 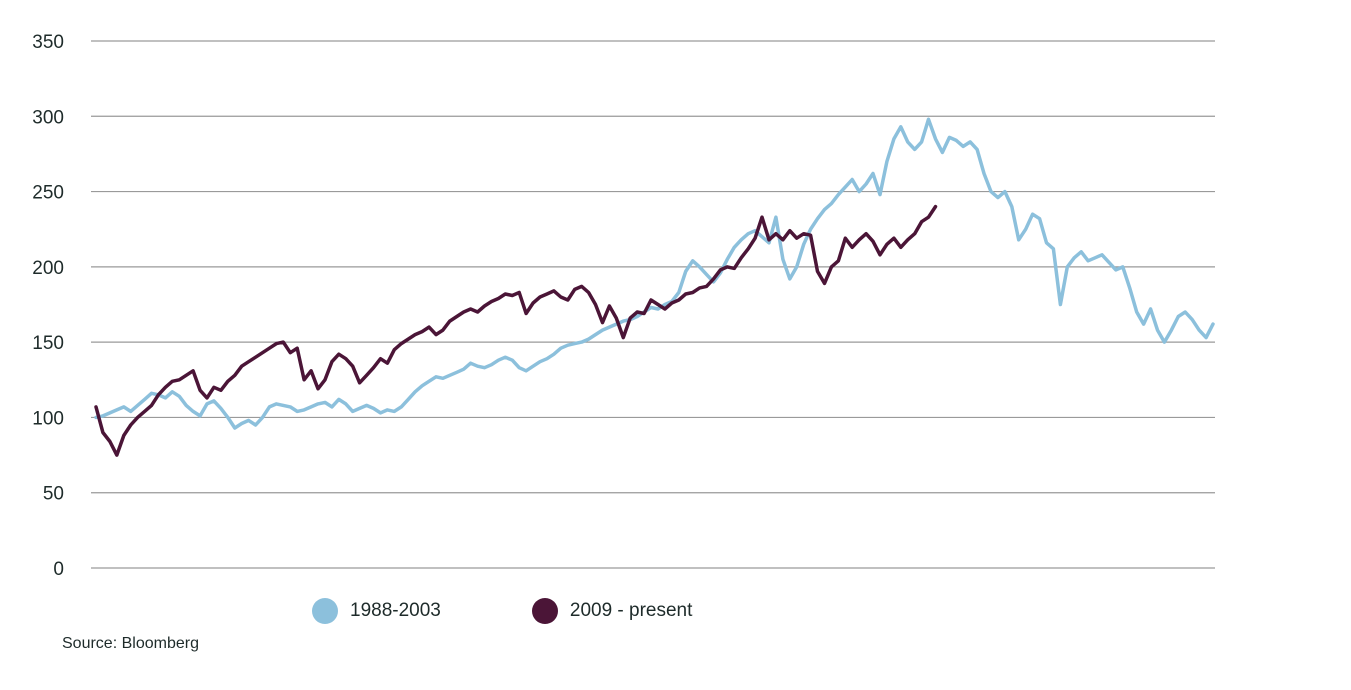 I want to click on y-tick-label: 50, so click(x=53, y=494).